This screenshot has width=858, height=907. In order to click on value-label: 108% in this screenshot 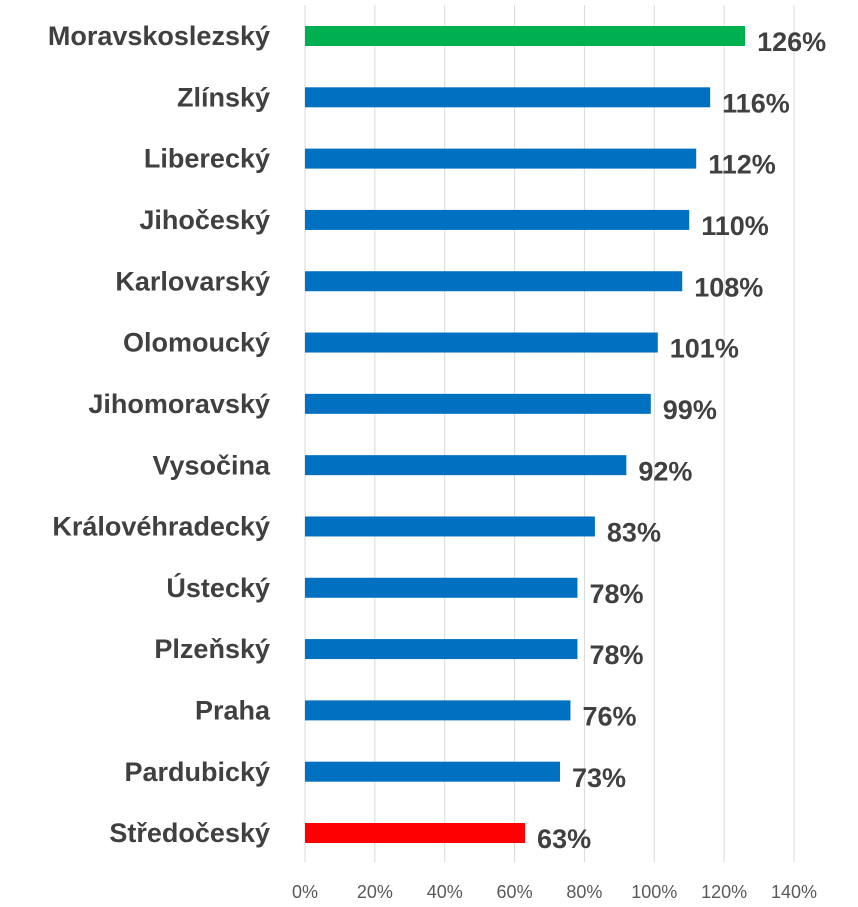, I will do `click(728, 287)`.